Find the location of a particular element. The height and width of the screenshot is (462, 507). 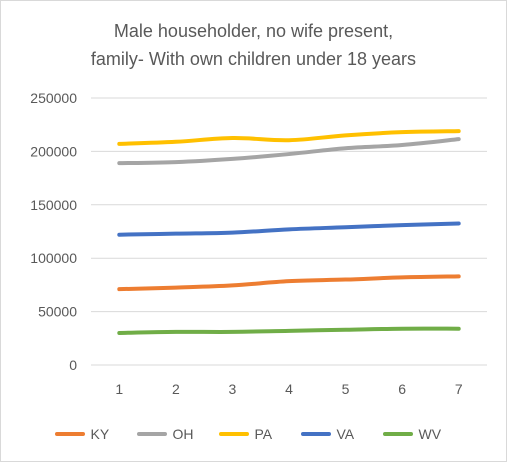

chart-title-line-2: family- With own children under 18 years is located at coordinates (253, 59).